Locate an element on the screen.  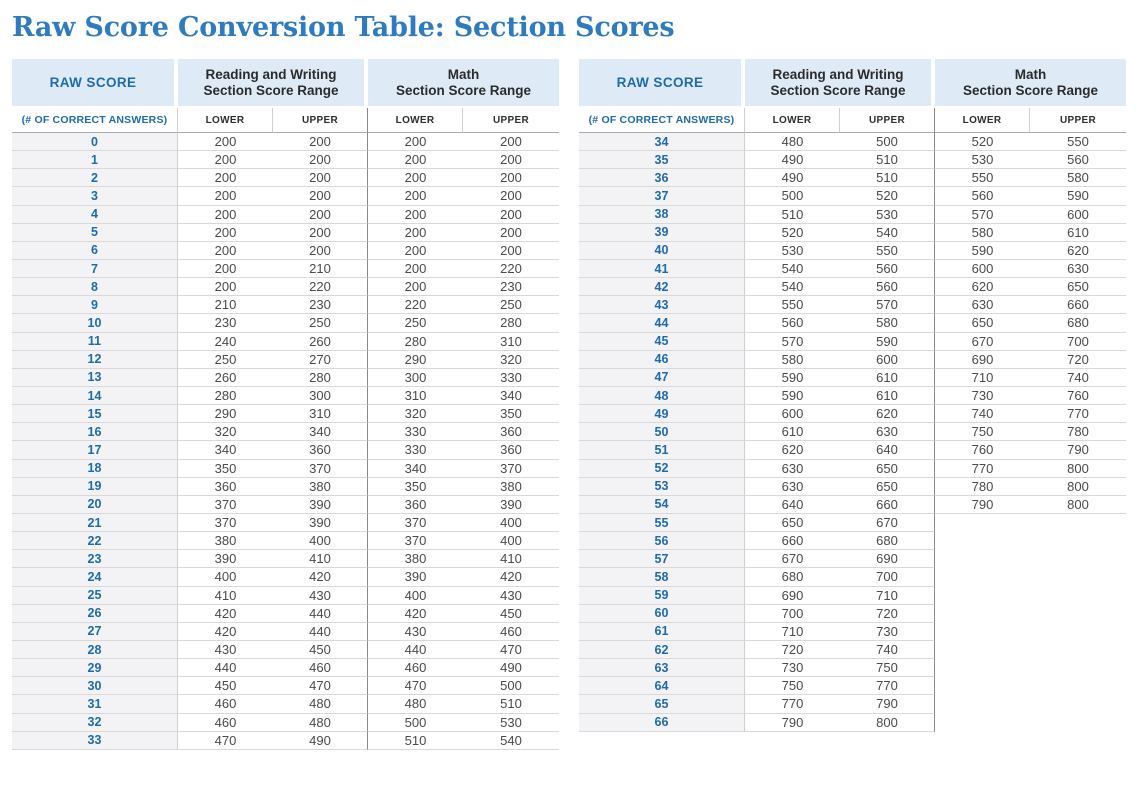
score-cell: 800 is located at coordinates (1078, 504).